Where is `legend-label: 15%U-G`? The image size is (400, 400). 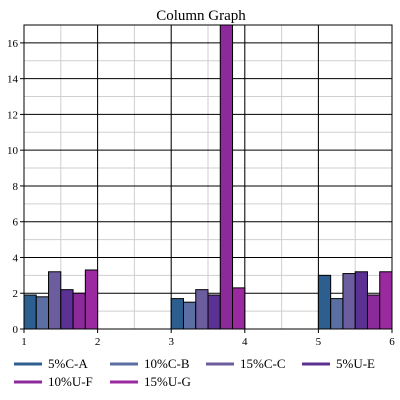
legend-label: 15%U-G is located at coordinates (167, 381).